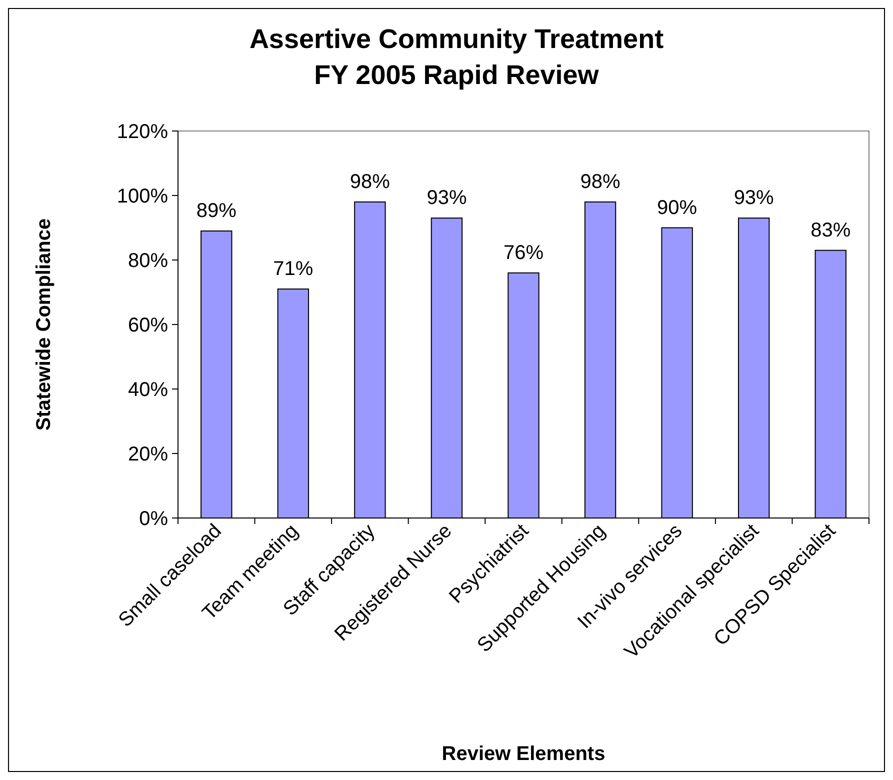  I want to click on y-tick-label: 120%, so click(142, 132).